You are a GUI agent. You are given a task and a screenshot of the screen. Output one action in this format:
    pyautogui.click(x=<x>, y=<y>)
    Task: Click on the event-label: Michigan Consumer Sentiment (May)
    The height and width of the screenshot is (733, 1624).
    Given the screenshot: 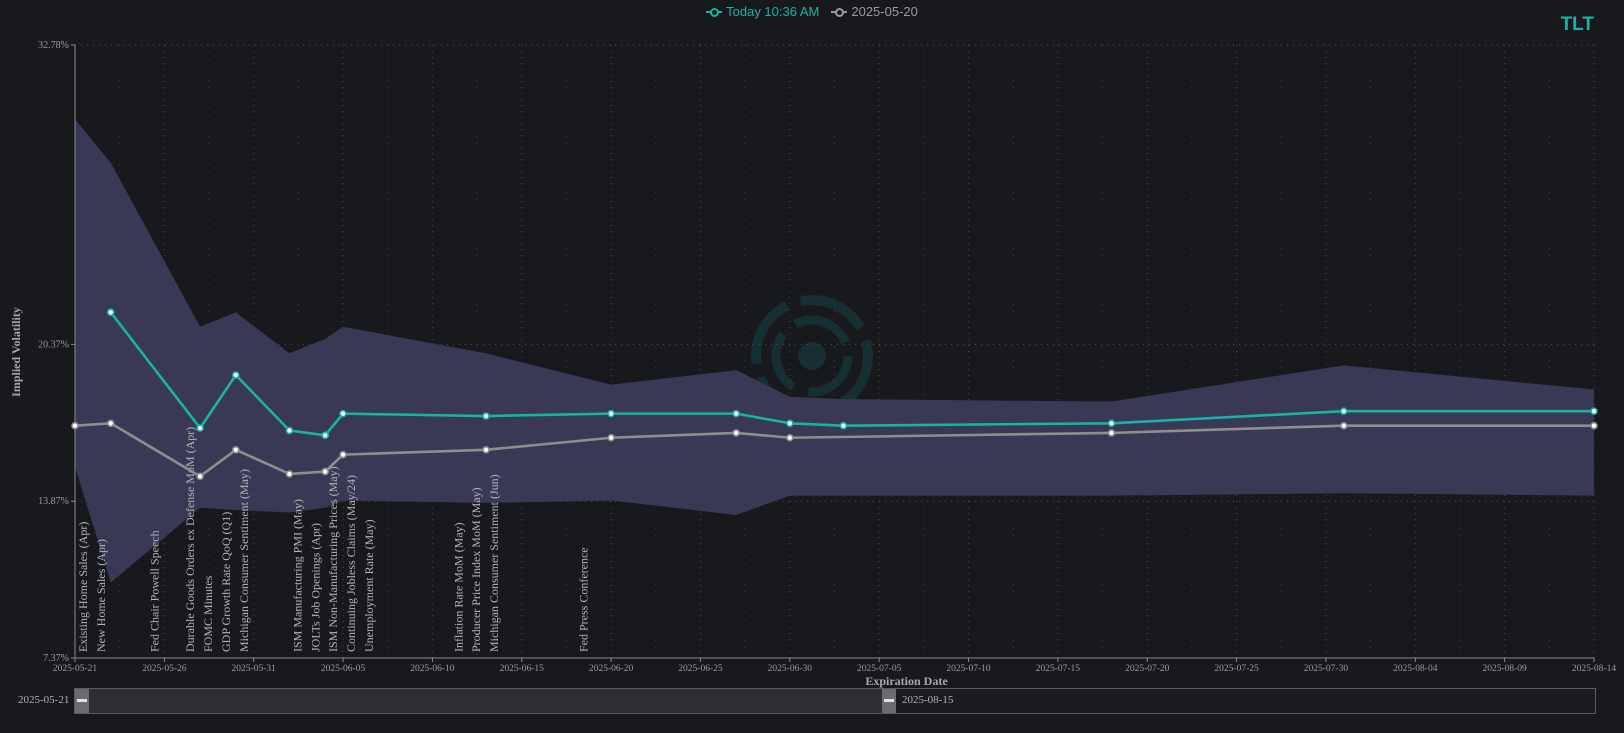 What is the action you would take?
    pyautogui.click(x=244, y=560)
    